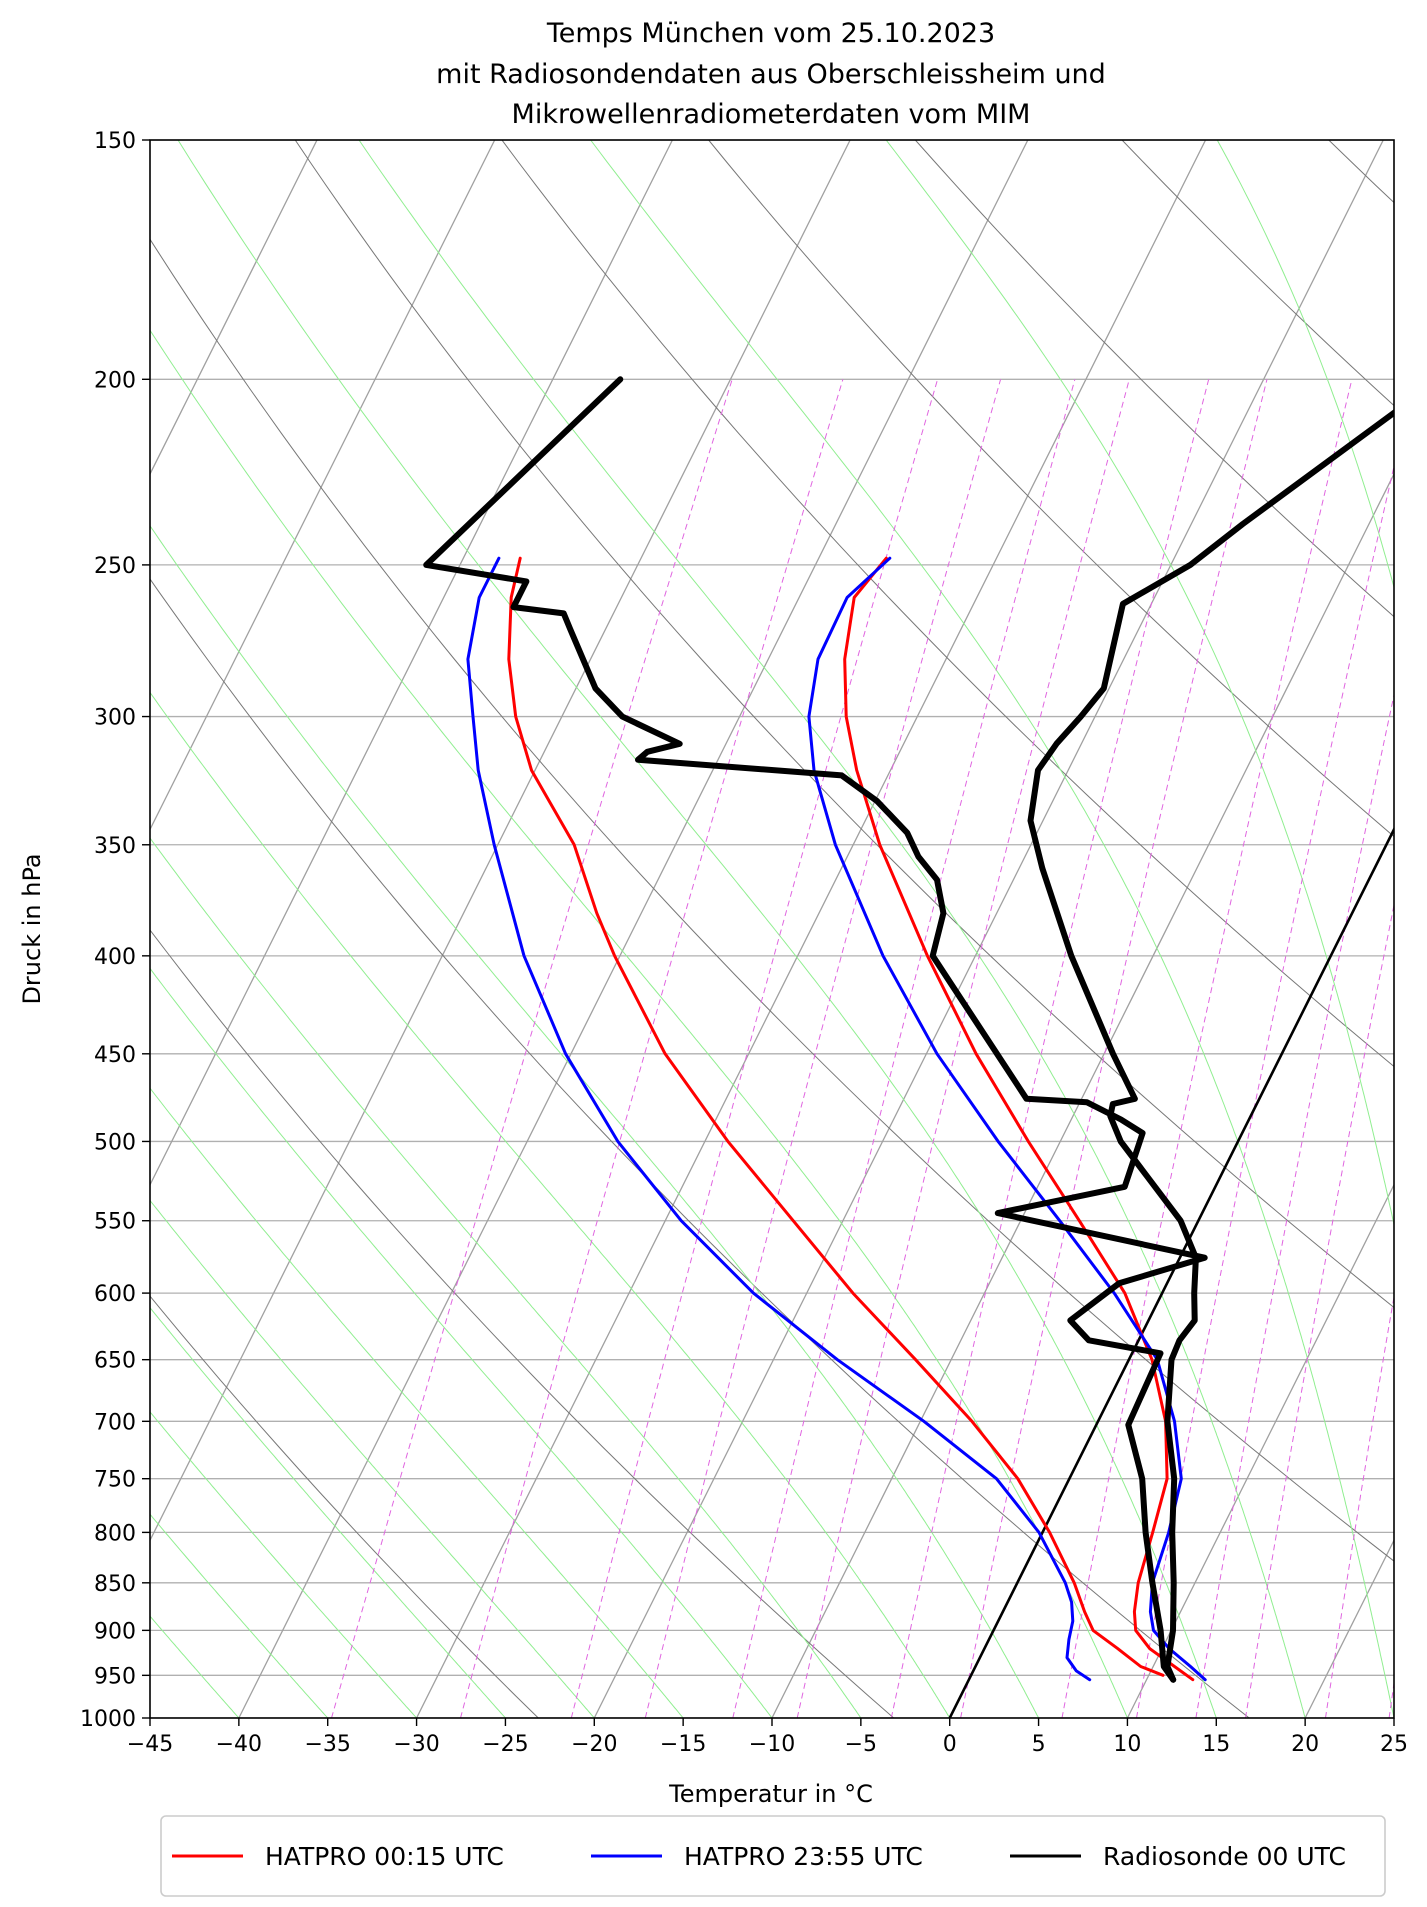  What do you see at coordinates (683, 1744) in the screenshot?
I see `x-tick-label: −15` at bounding box center [683, 1744].